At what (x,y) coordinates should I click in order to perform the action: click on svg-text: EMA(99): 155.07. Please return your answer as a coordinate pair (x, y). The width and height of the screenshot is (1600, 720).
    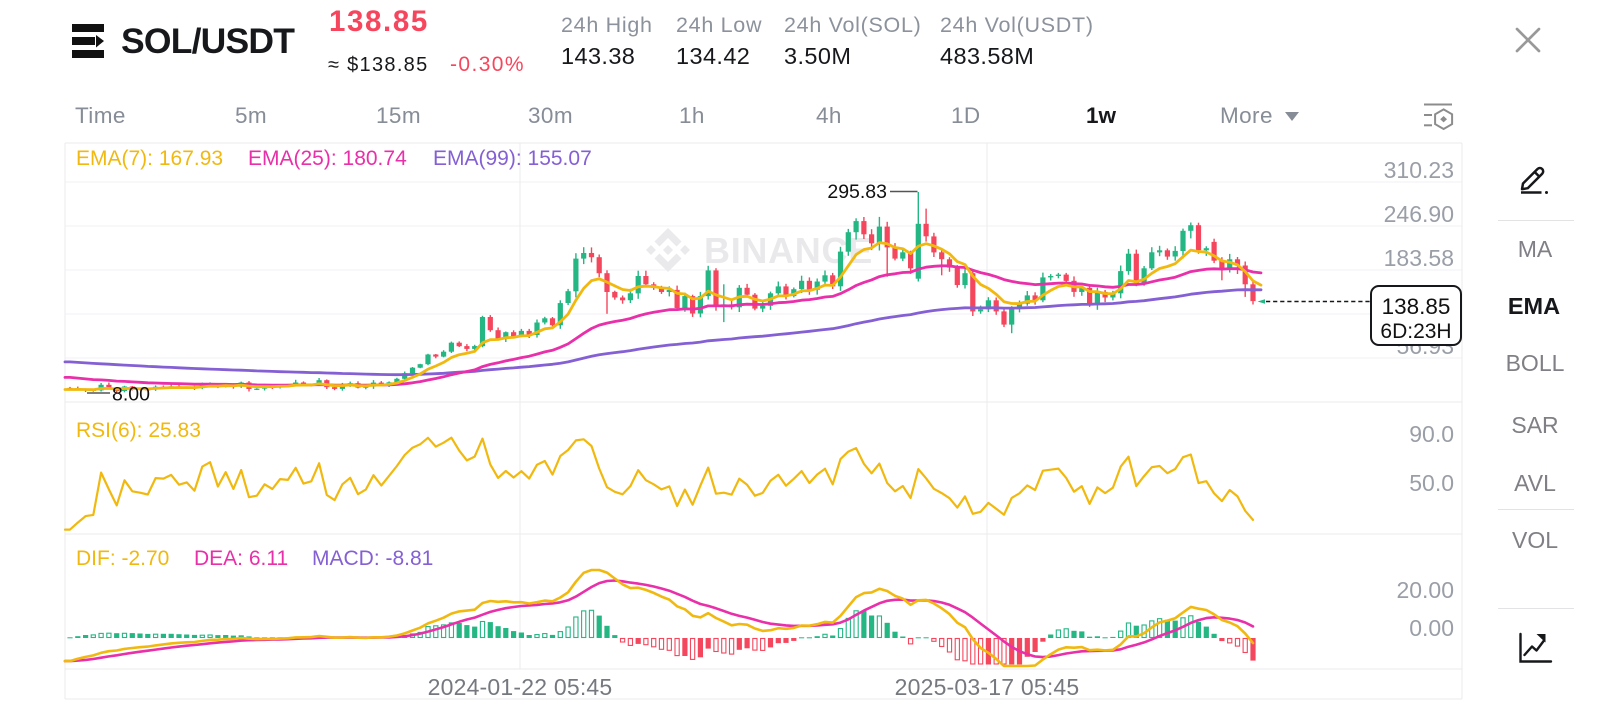
    Looking at the image, I should click on (512, 158).